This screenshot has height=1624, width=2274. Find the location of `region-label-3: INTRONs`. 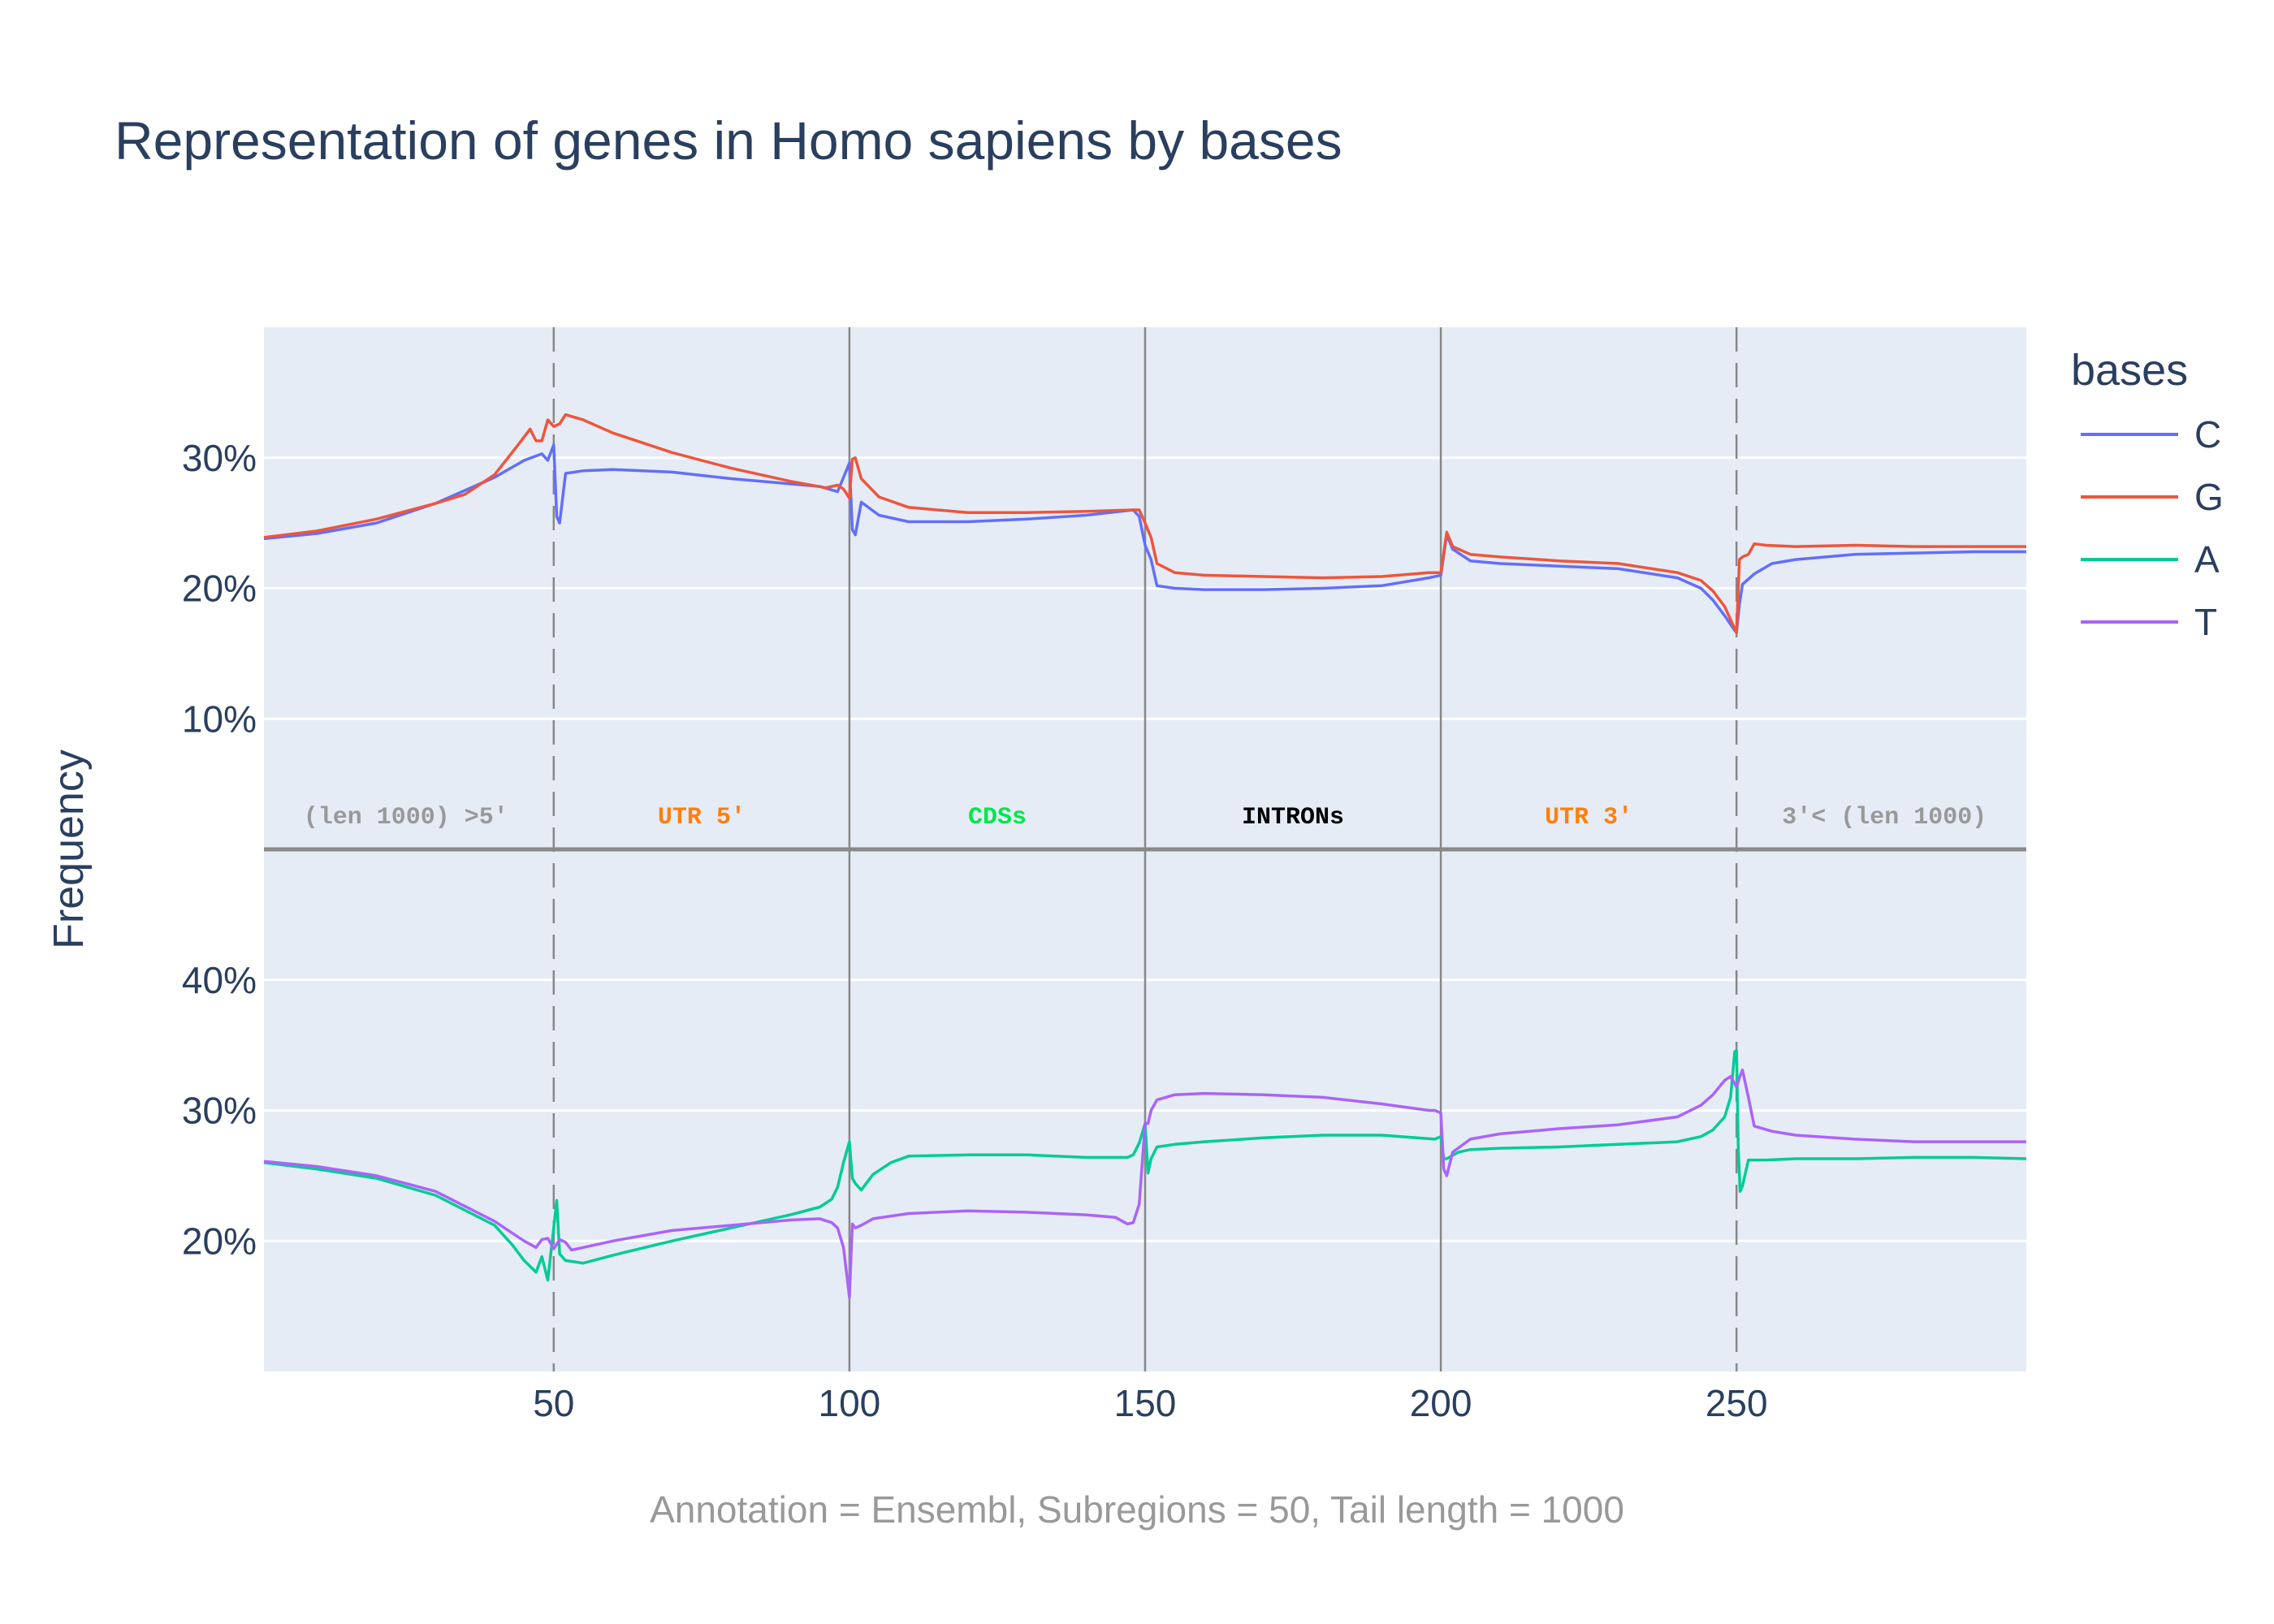

region-label-3: INTRONs is located at coordinates (1293, 818).